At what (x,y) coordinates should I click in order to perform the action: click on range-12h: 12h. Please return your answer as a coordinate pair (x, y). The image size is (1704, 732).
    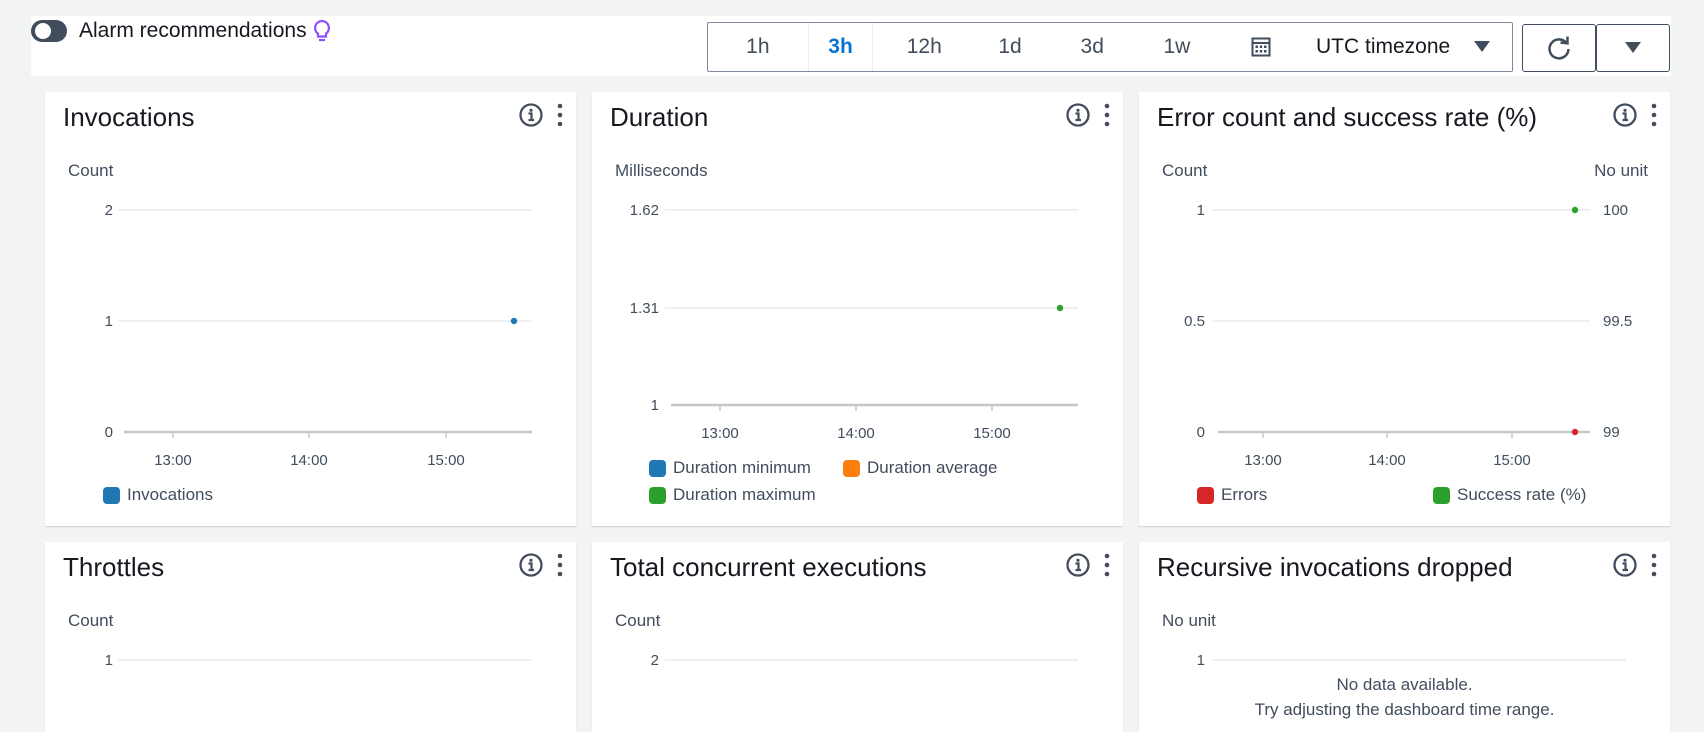
    Looking at the image, I should click on (924, 46).